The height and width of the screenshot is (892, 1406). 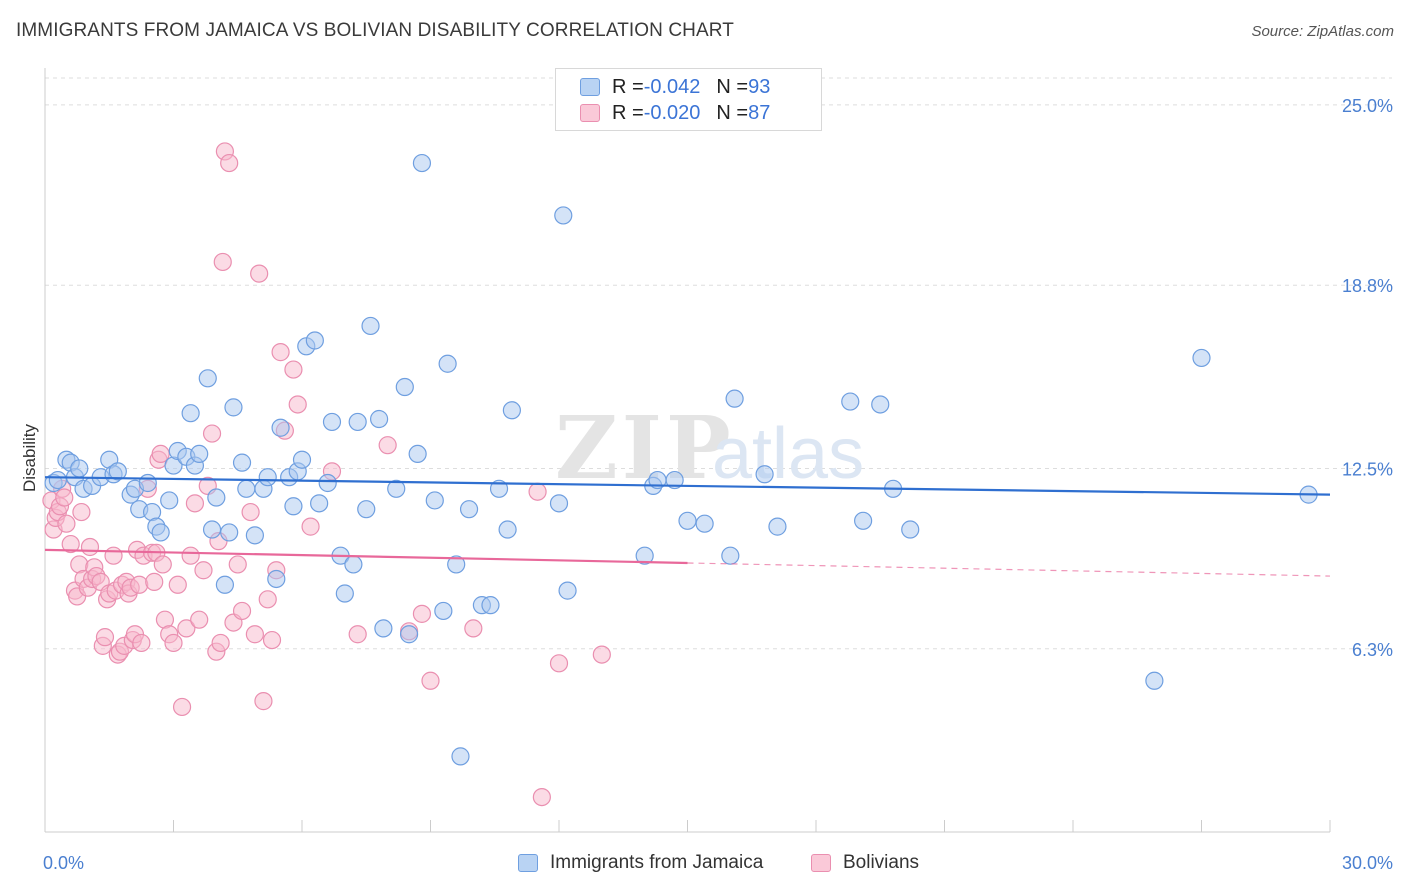 What do you see at coordinates (657, 862) in the screenshot?
I see `legend-label-jamaica: Immigrants from Jamaica` at bounding box center [657, 862].